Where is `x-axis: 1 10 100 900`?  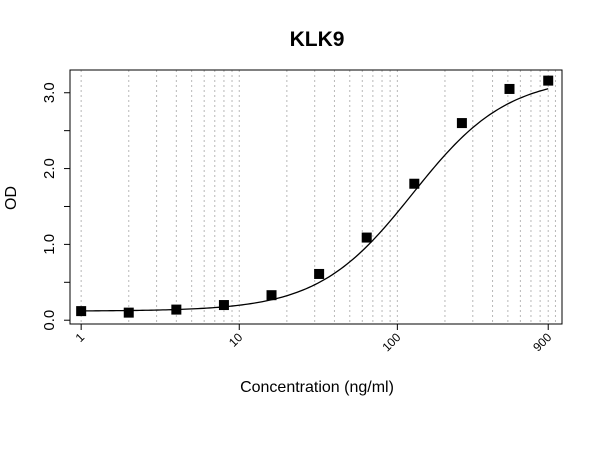
x-axis: 1 10 100 900 is located at coordinates (314, 339).